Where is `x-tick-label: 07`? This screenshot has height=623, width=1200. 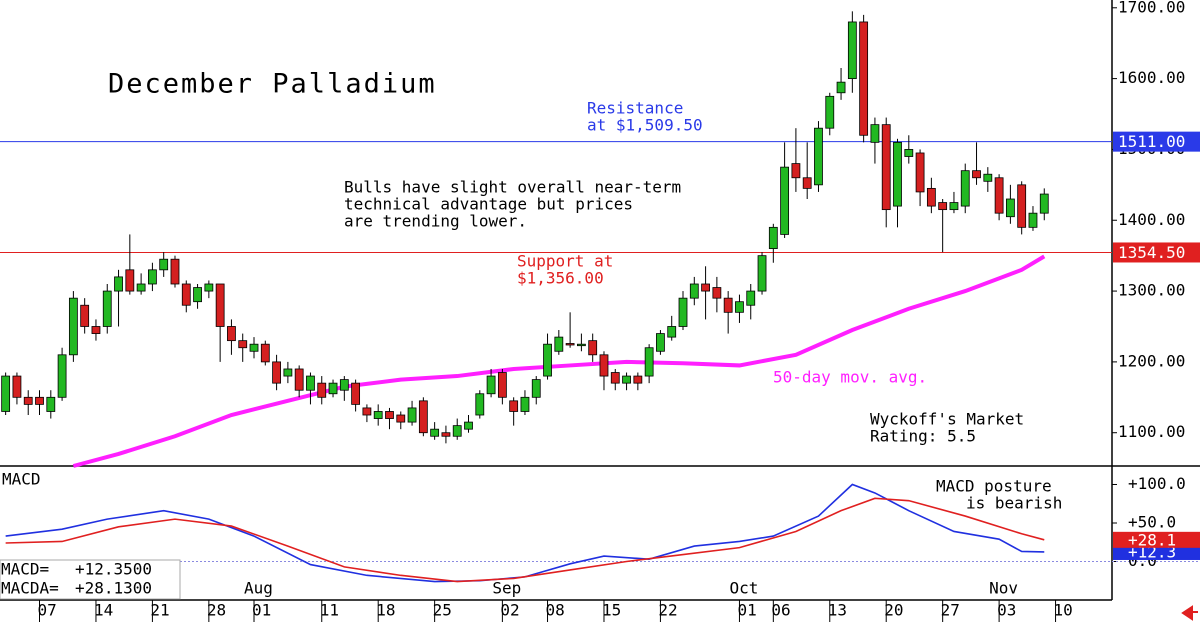 x-tick-label: 07 is located at coordinates (47, 610).